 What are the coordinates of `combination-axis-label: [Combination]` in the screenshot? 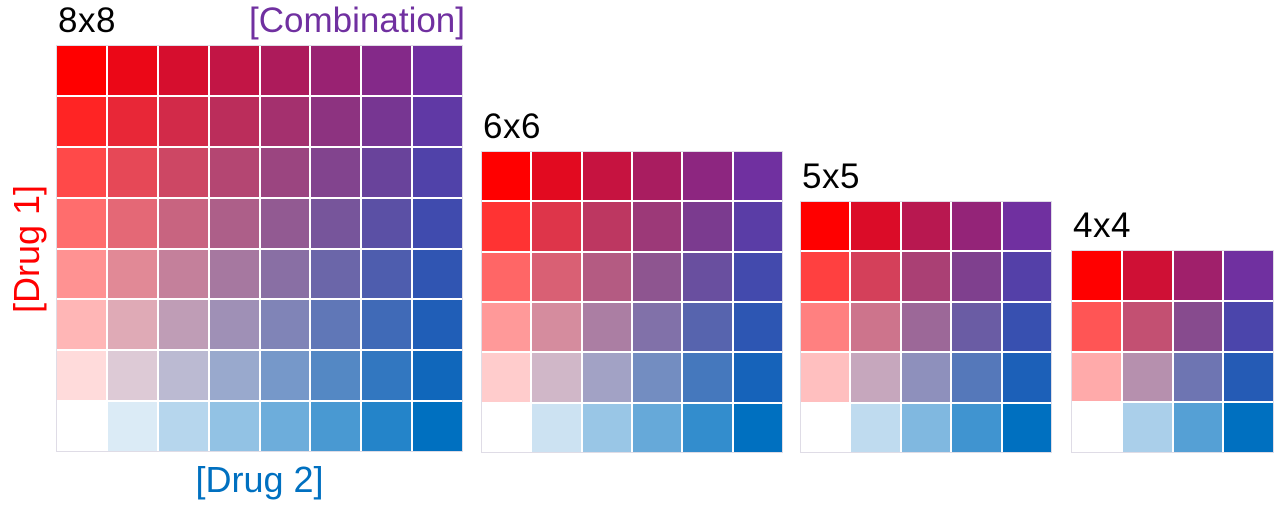 It's located at (357, 20).